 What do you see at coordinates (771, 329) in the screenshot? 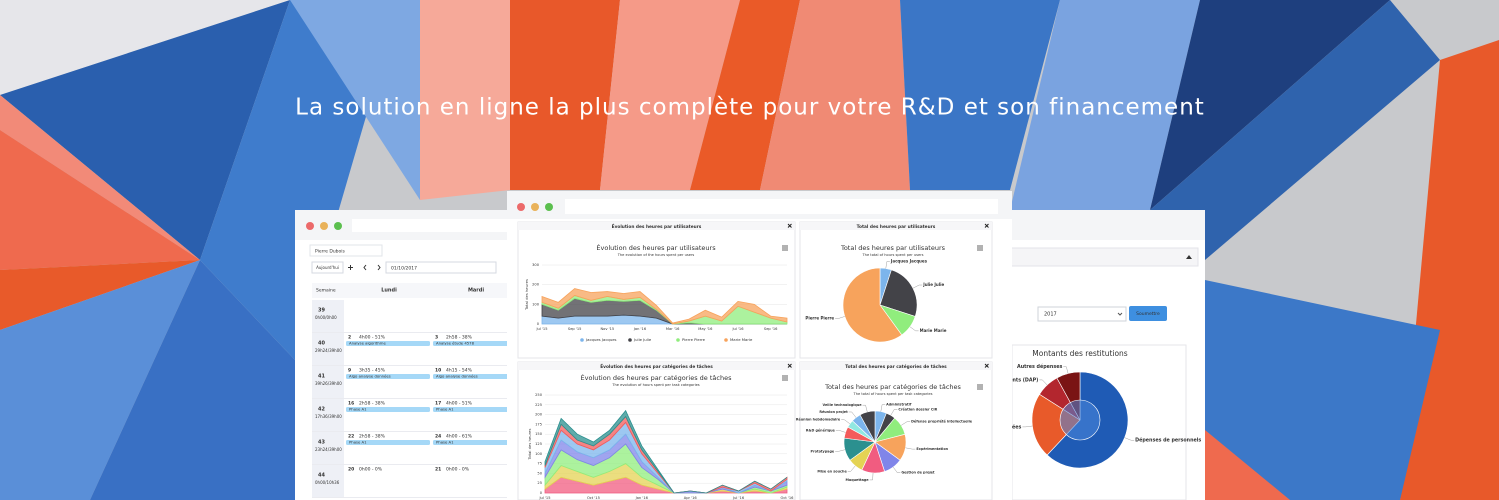
I see `x-tick-label: Sep '16` at bounding box center [771, 329].